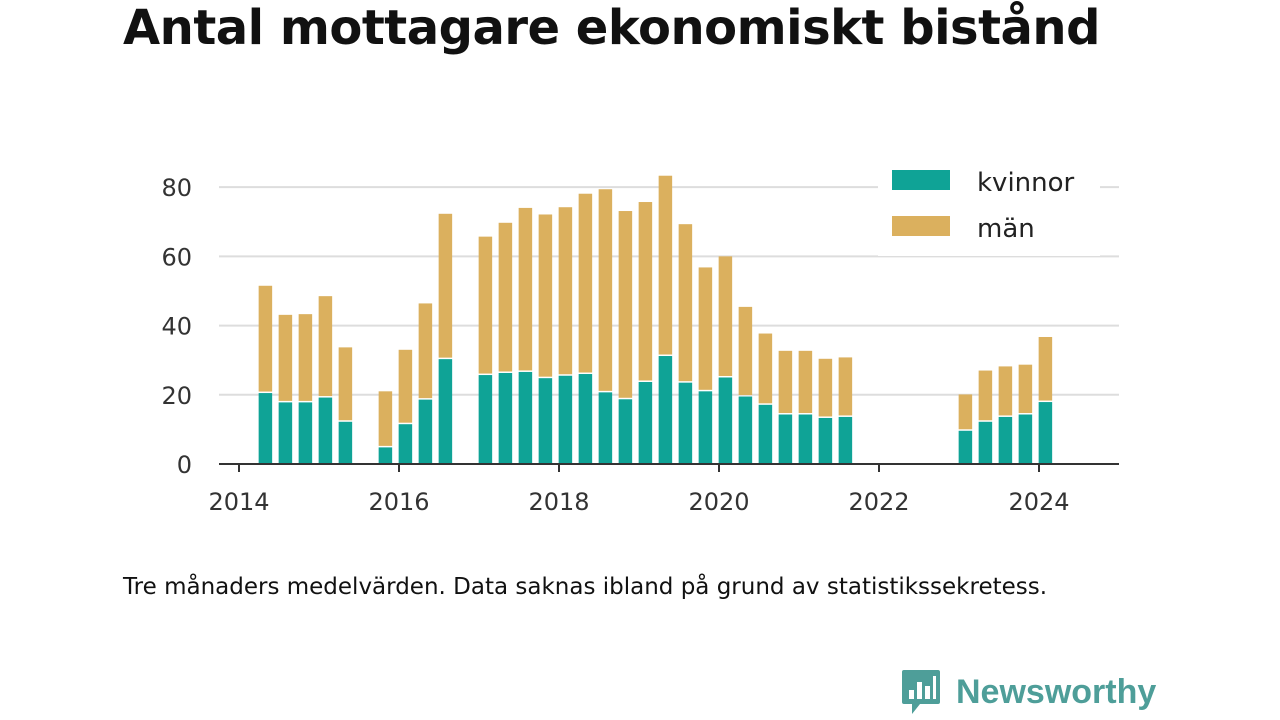 The width and height of the screenshot is (1280, 720). What do you see at coordinates (176, 188) in the screenshot?
I see `y-tick-label-80: 80` at bounding box center [176, 188].